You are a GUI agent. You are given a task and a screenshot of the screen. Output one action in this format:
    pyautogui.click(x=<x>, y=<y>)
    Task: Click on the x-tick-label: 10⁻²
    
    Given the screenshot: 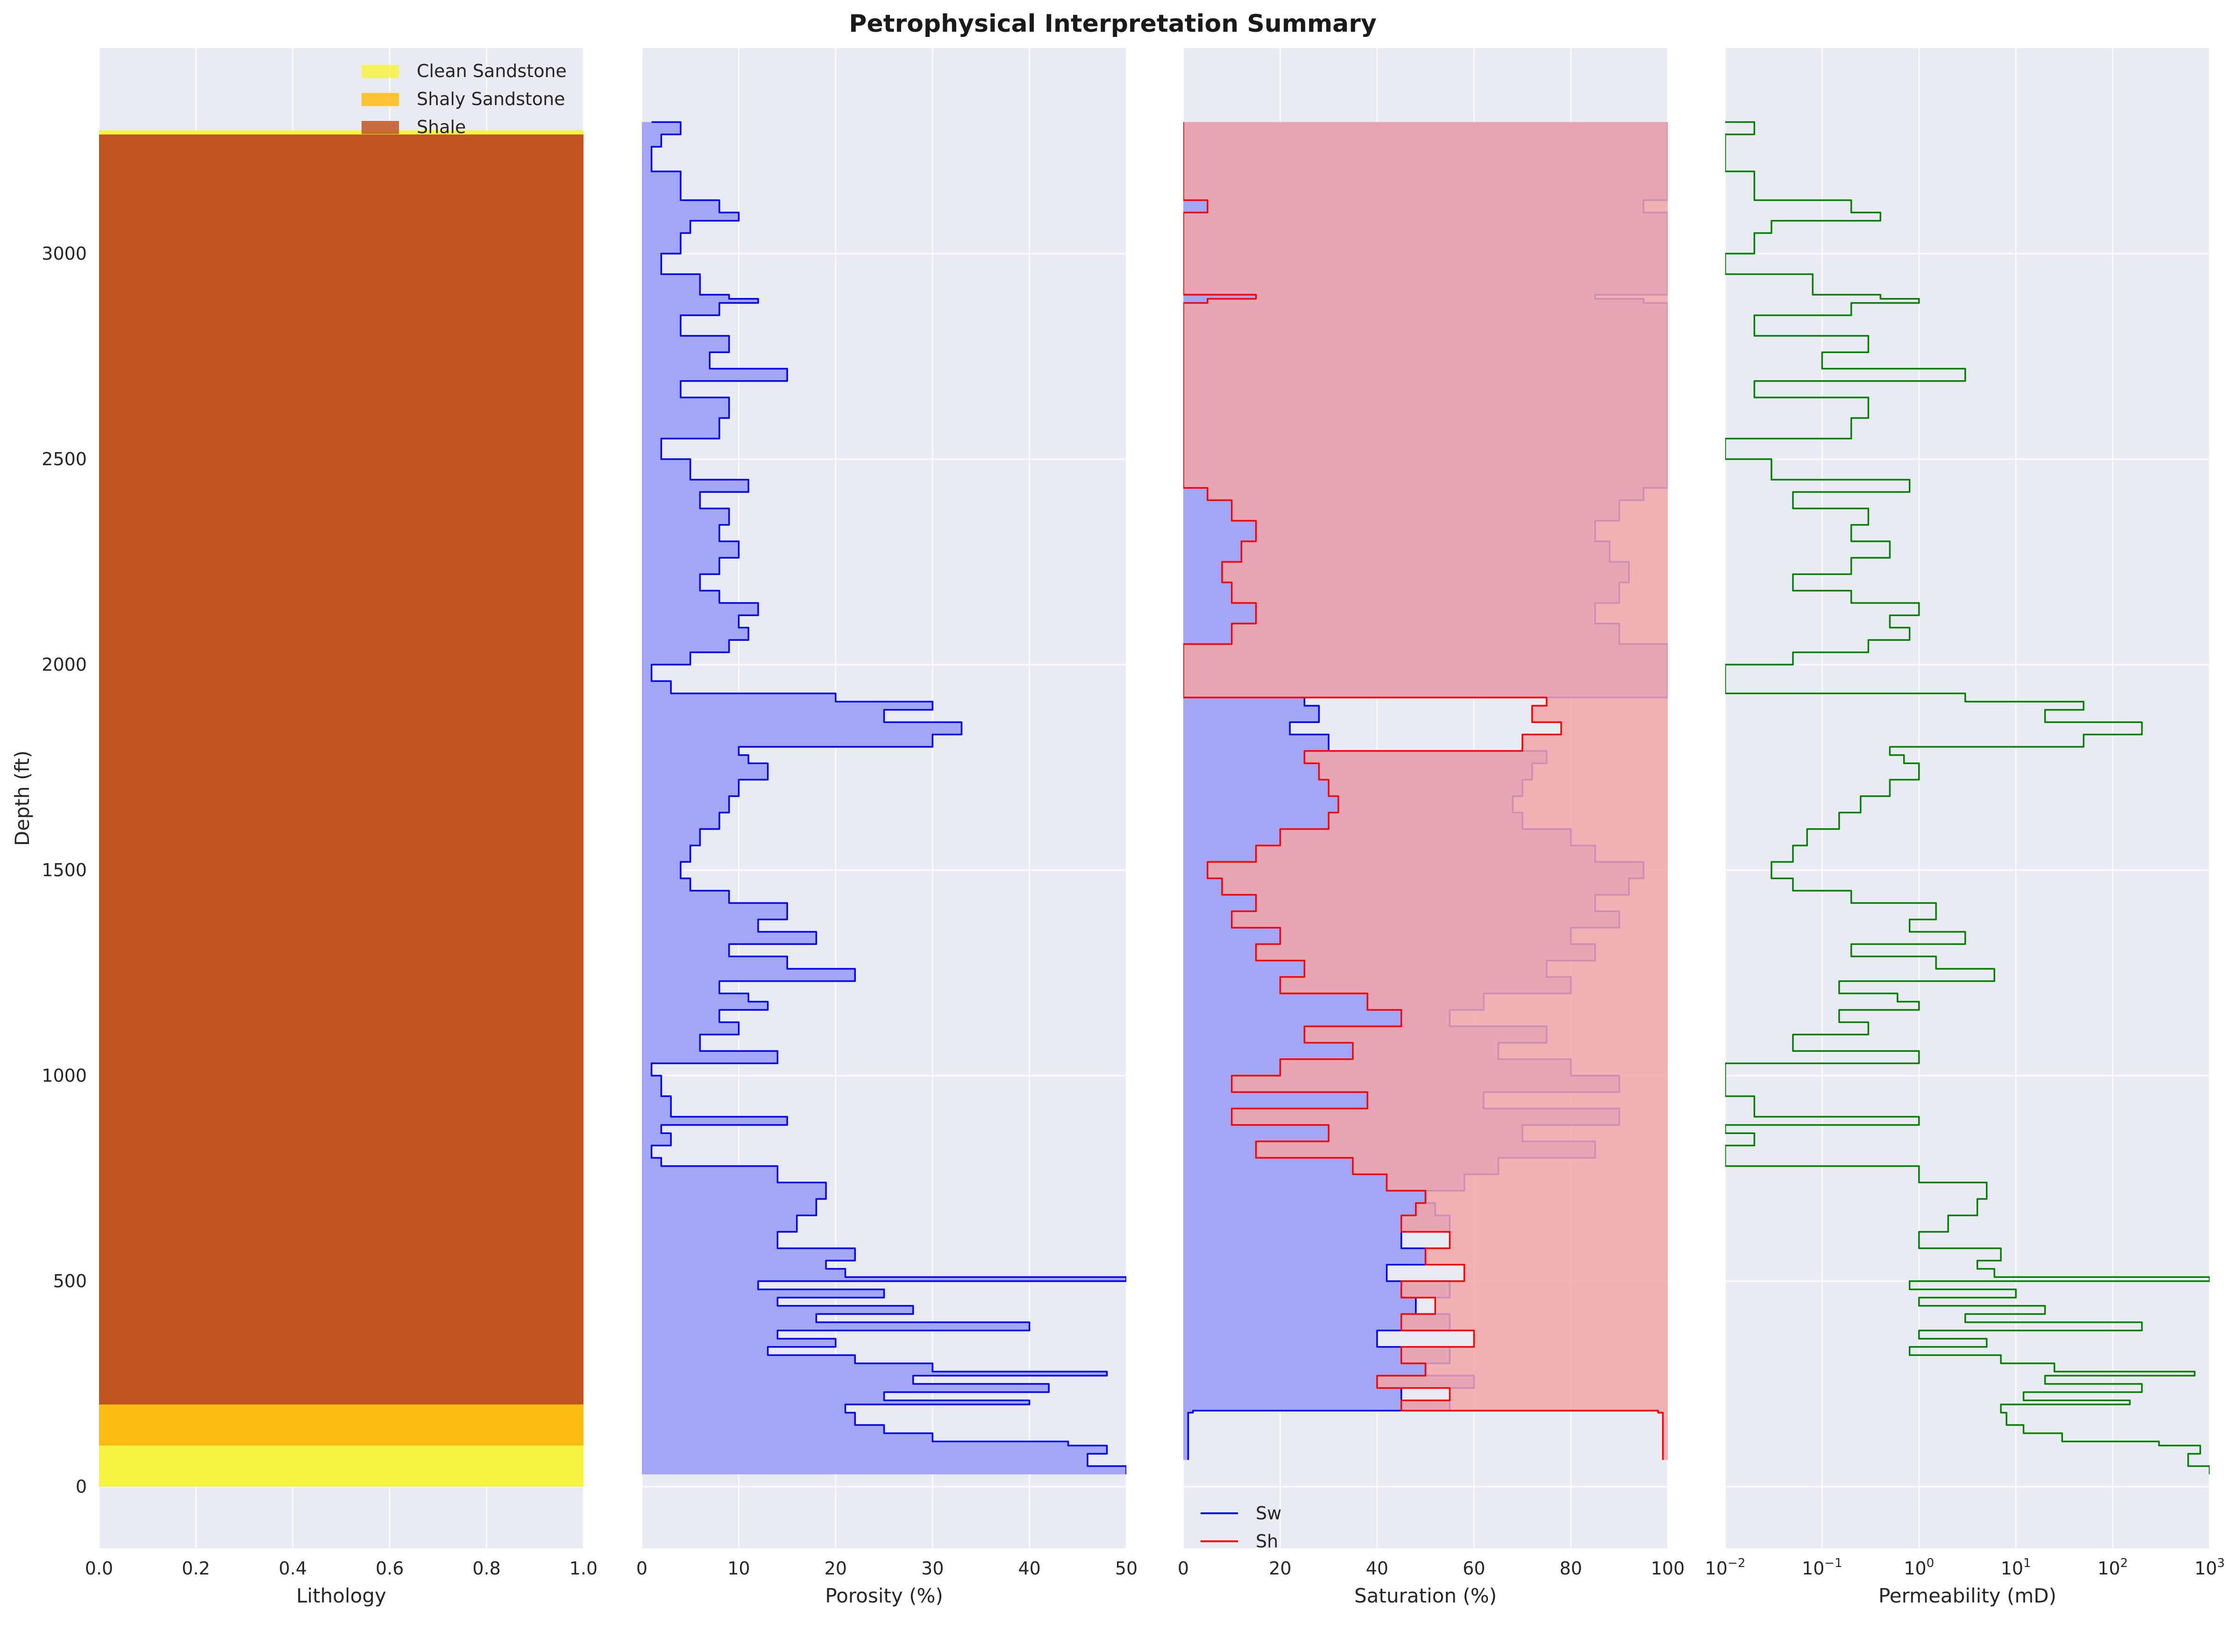 What is the action you would take?
    pyautogui.click(x=1725, y=1567)
    